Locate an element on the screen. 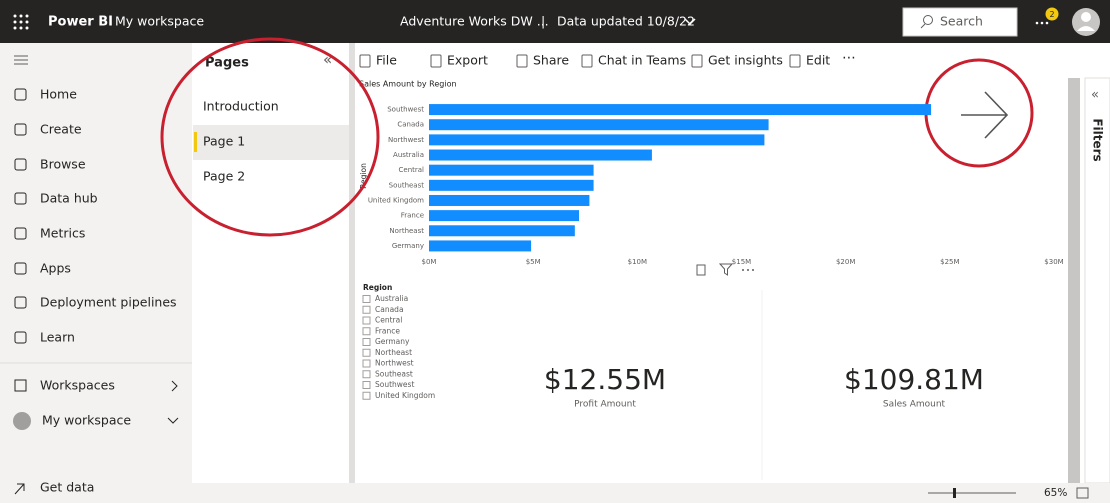 The image size is (1110, 503). page-tab: Page 2 is located at coordinates (224, 176).